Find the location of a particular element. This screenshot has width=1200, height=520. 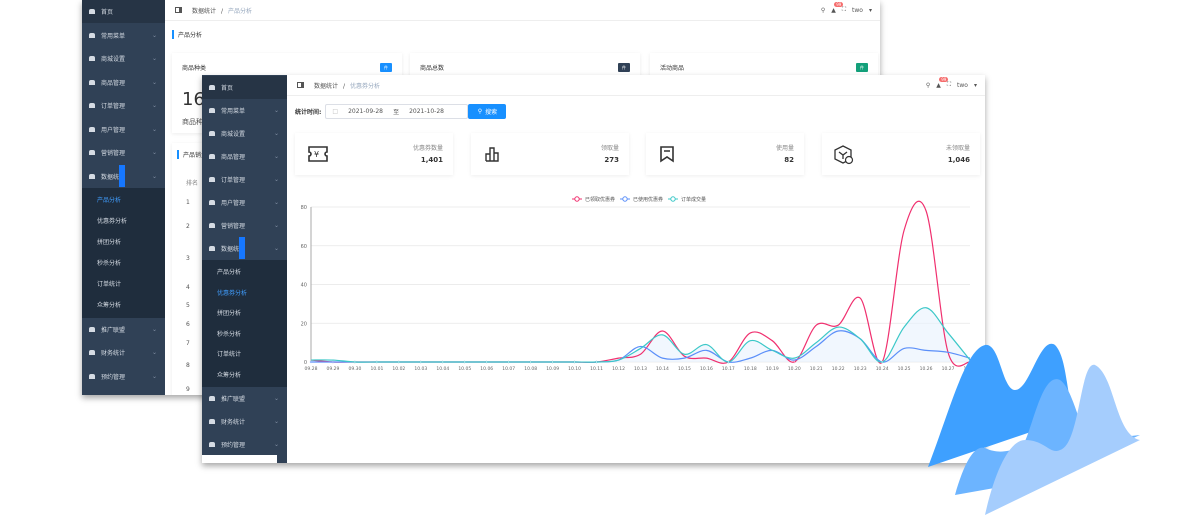

x-tick-label: 10.24 is located at coordinates (882, 369).